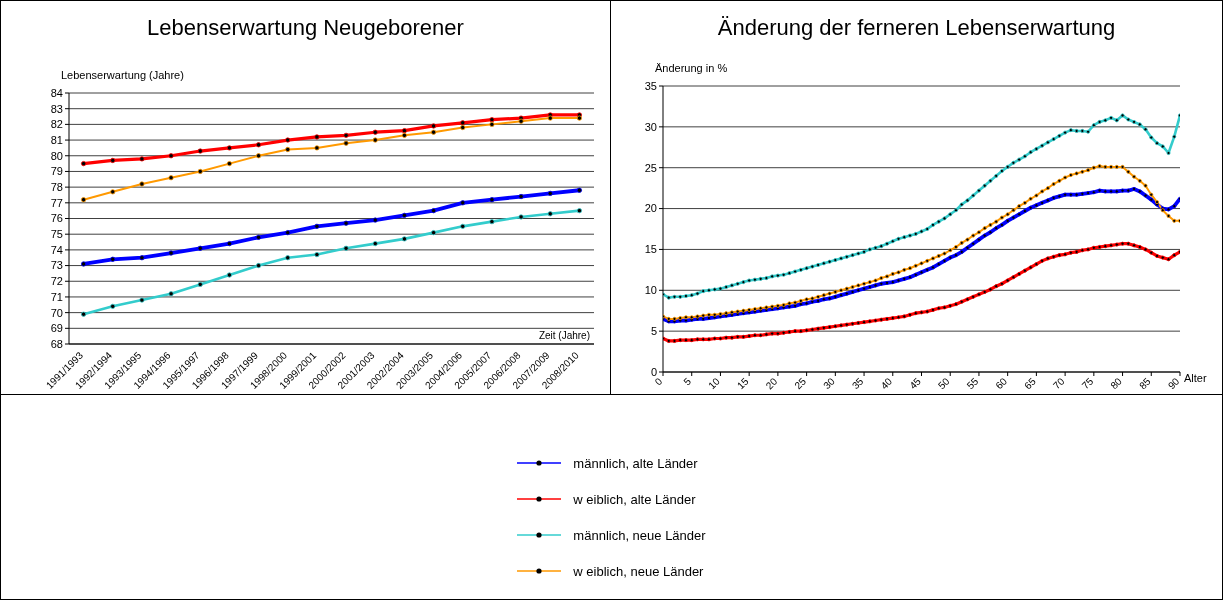 This screenshot has height=600, width=1223. I want to click on x-axis-title: Zeit (Jahre), so click(564, 335).